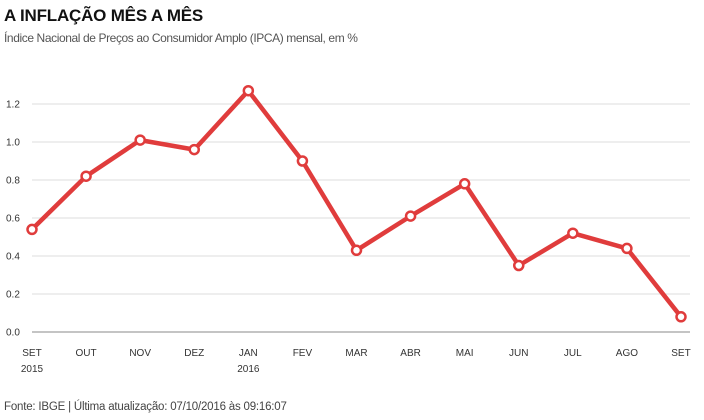  Describe the element at coordinates (194, 353) in the screenshot. I see `x-tick-label: DEZ` at that location.